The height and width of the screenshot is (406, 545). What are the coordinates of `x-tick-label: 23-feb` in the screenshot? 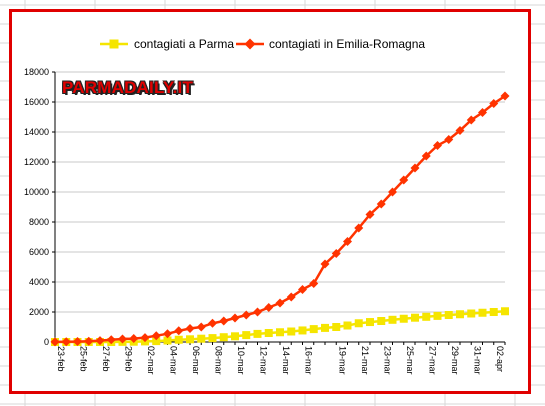 It's located at (61, 359).